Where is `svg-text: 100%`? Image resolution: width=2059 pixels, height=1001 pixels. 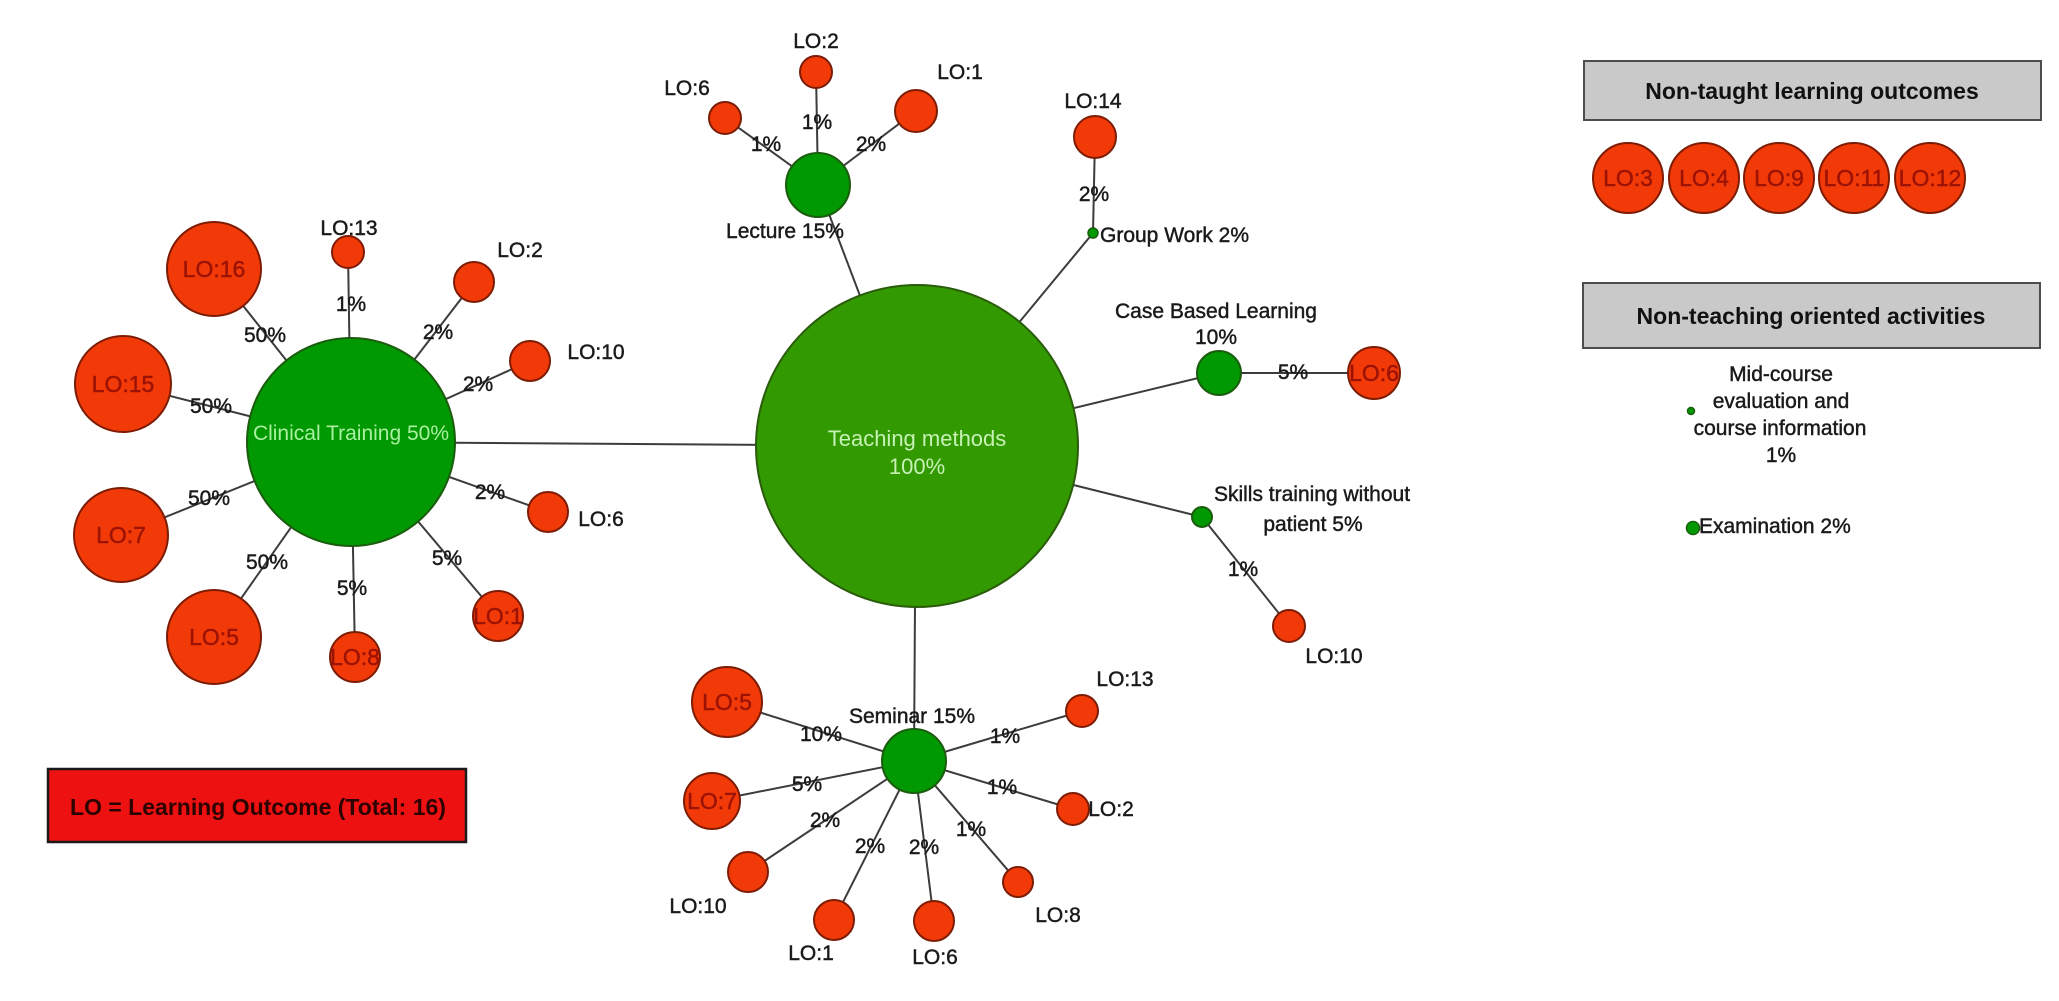 svg-text: 100% is located at coordinates (917, 466).